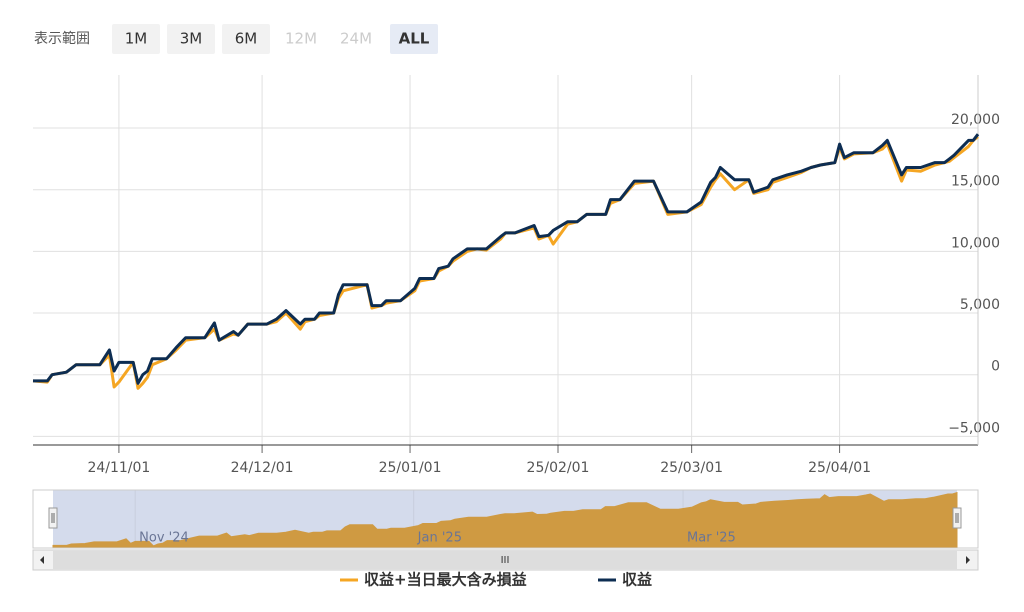 The image size is (1024, 612). I want to click on range-button-label: 3M, so click(191, 39).